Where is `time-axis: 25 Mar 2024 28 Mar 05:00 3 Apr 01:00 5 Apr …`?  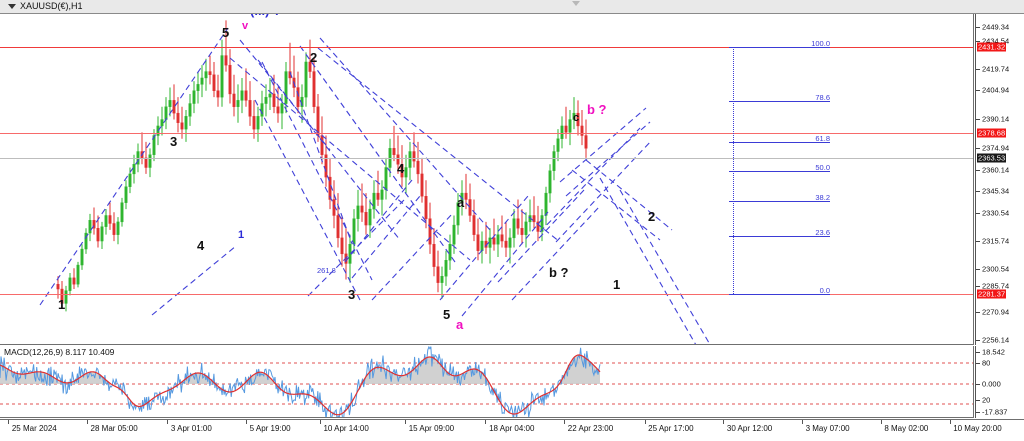
time-axis: 25 Mar 2024 28 Mar 05:00 3 Apr 01:00 5 Apr … is located at coordinates (512, 430).